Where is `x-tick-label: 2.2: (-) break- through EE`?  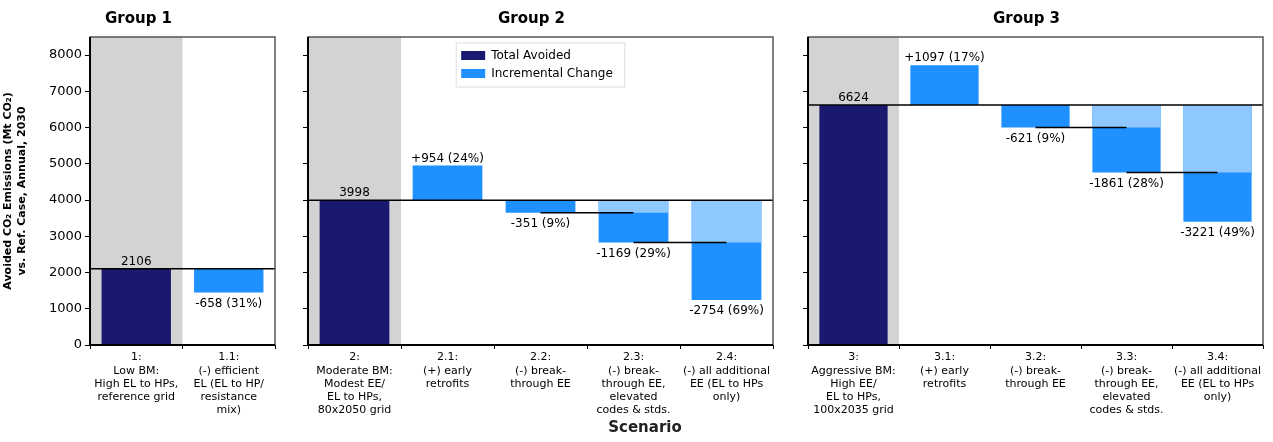 x-tick-label: 2.2: (-) break- through EE is located at coordinates (540, 370).